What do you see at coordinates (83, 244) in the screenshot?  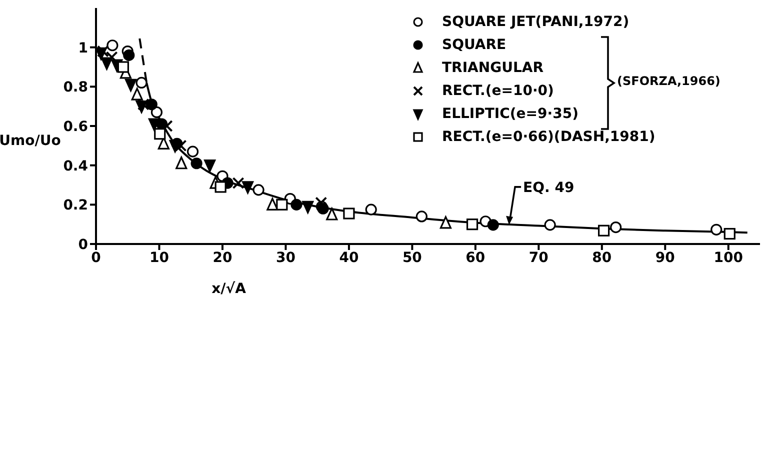 I see `y-tick-label: 0` at bounding box center [83, 244].